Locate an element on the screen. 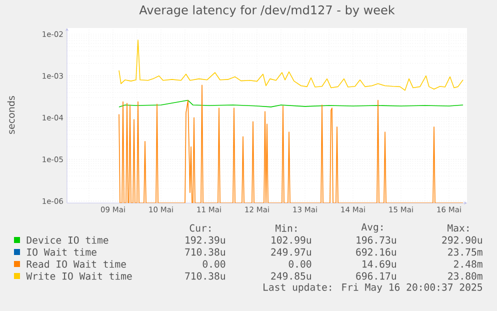 The height and width of the screenshot is (311, 497). text: 102.99u is located at coordinates (291, 240).